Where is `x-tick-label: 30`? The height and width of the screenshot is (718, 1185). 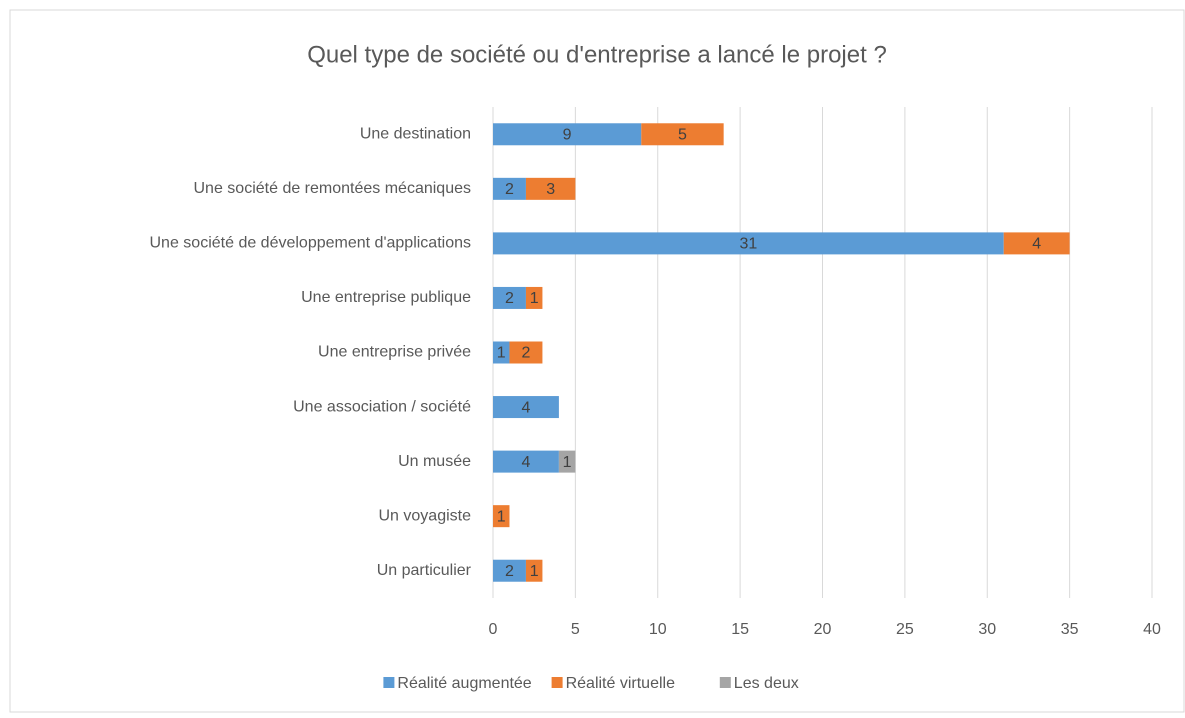
x-tick-label: 30 is located at coordinates (987, 629).